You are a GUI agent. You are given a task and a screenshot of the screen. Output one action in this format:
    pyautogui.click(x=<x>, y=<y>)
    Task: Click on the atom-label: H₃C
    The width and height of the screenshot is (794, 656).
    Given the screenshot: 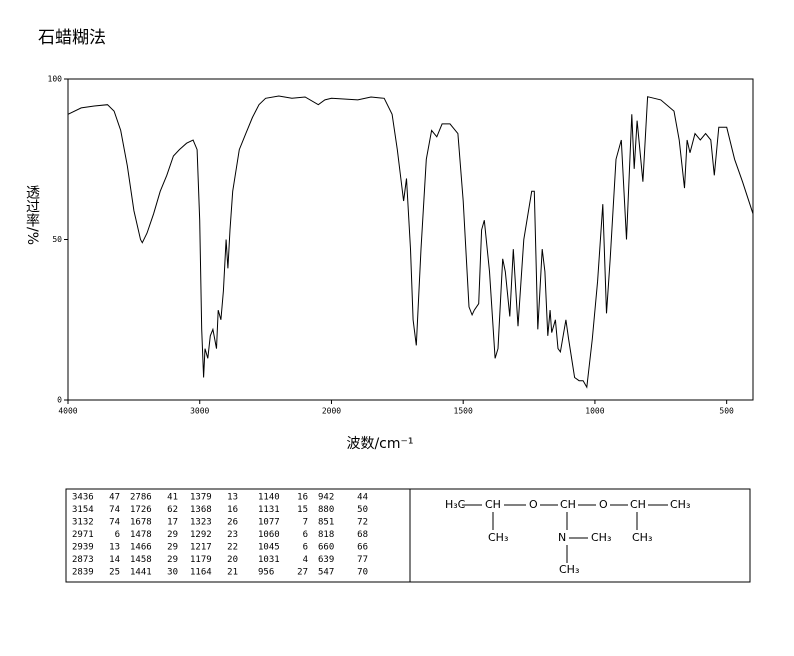 What is the action you would take?
    pyautogui.click(x=455, y=504)
    